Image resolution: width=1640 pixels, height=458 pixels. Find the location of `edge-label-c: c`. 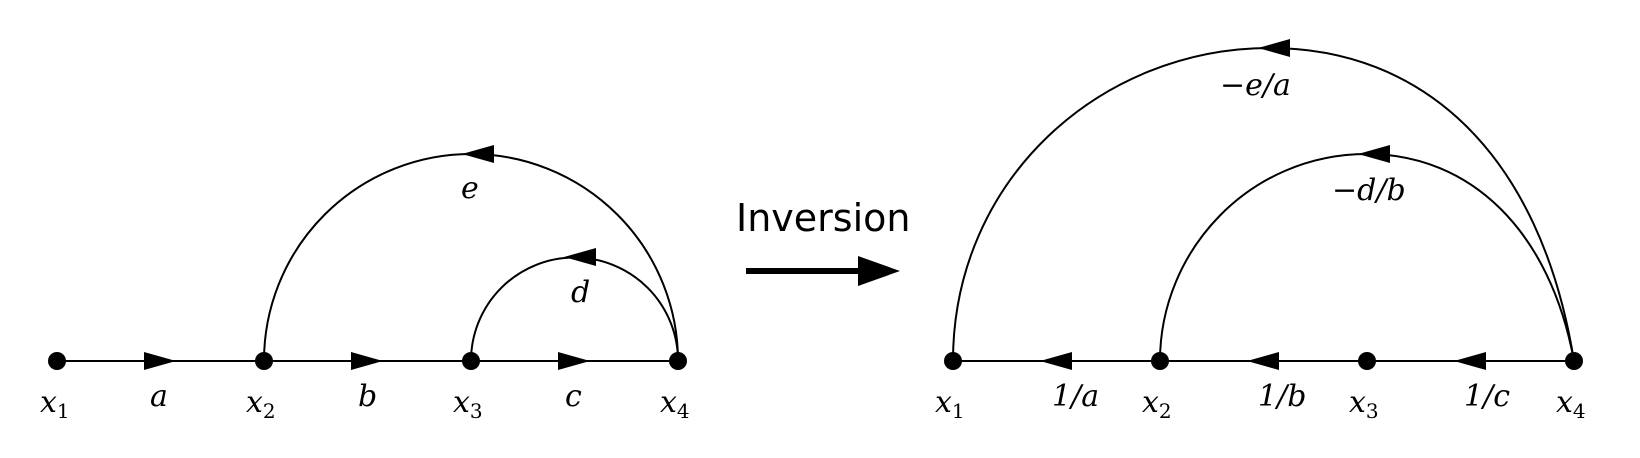

edge-label-c: c is located at coordinates (573, 396).